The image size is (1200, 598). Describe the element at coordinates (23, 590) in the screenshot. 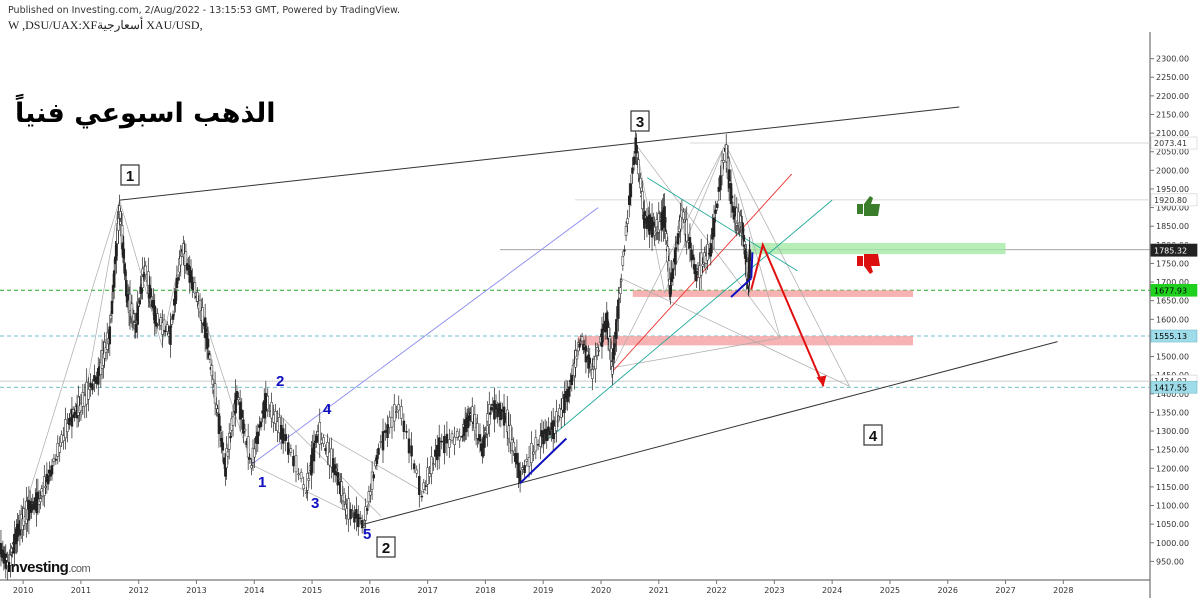

I see `x-tick-label: 2010` at that location.